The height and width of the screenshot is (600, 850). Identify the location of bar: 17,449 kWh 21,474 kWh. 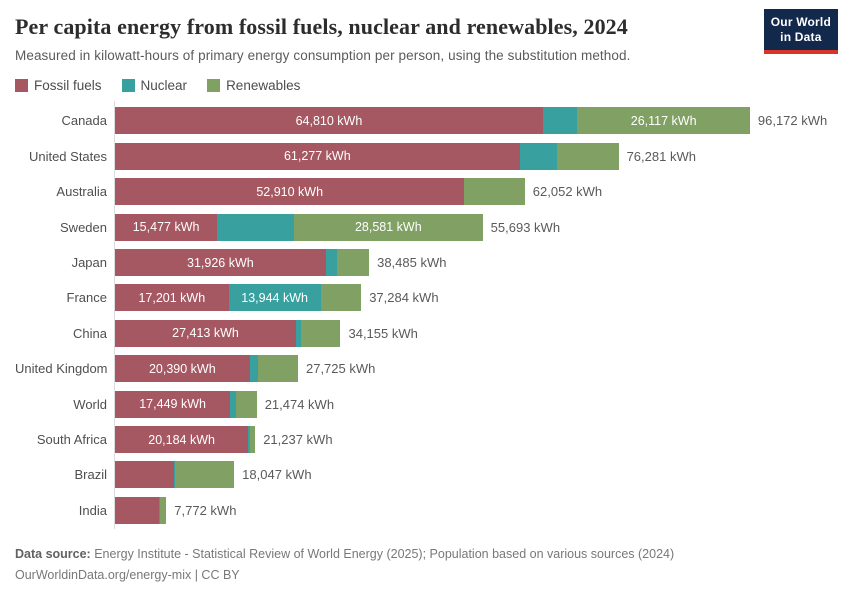
(224, 404).